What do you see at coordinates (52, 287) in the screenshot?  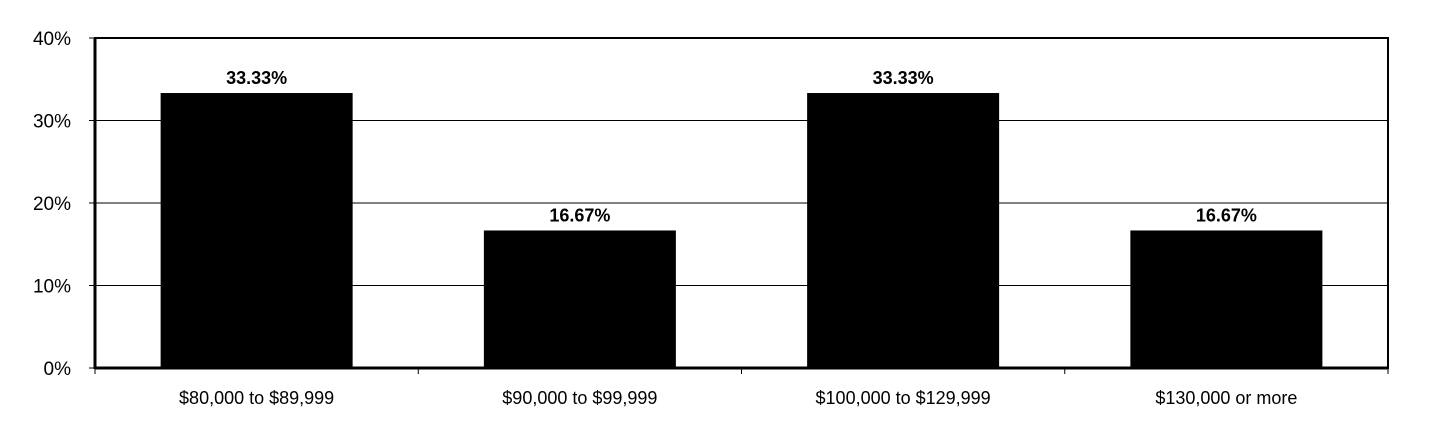 I see `y-tick-label: 10%` at bounding box center [52, 287].